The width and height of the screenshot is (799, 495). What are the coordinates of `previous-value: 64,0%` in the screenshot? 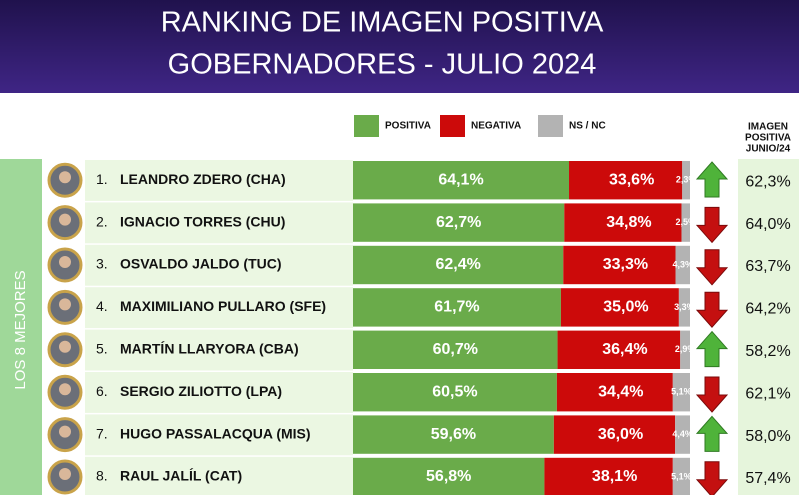 It's located at (767, 224).